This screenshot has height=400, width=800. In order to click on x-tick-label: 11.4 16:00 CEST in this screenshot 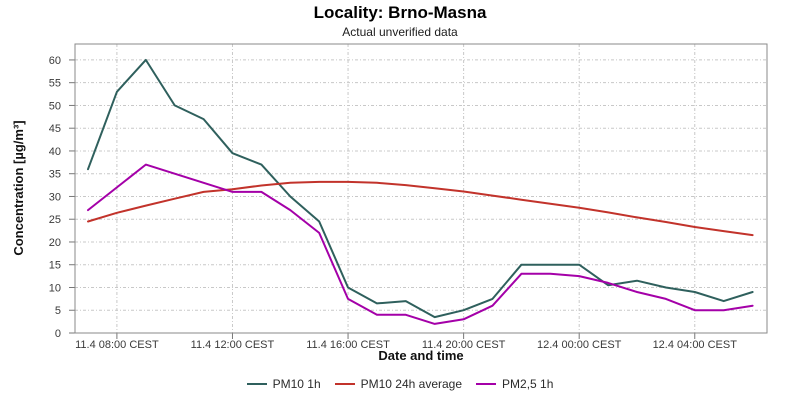, I will do `click(348, 345)`.